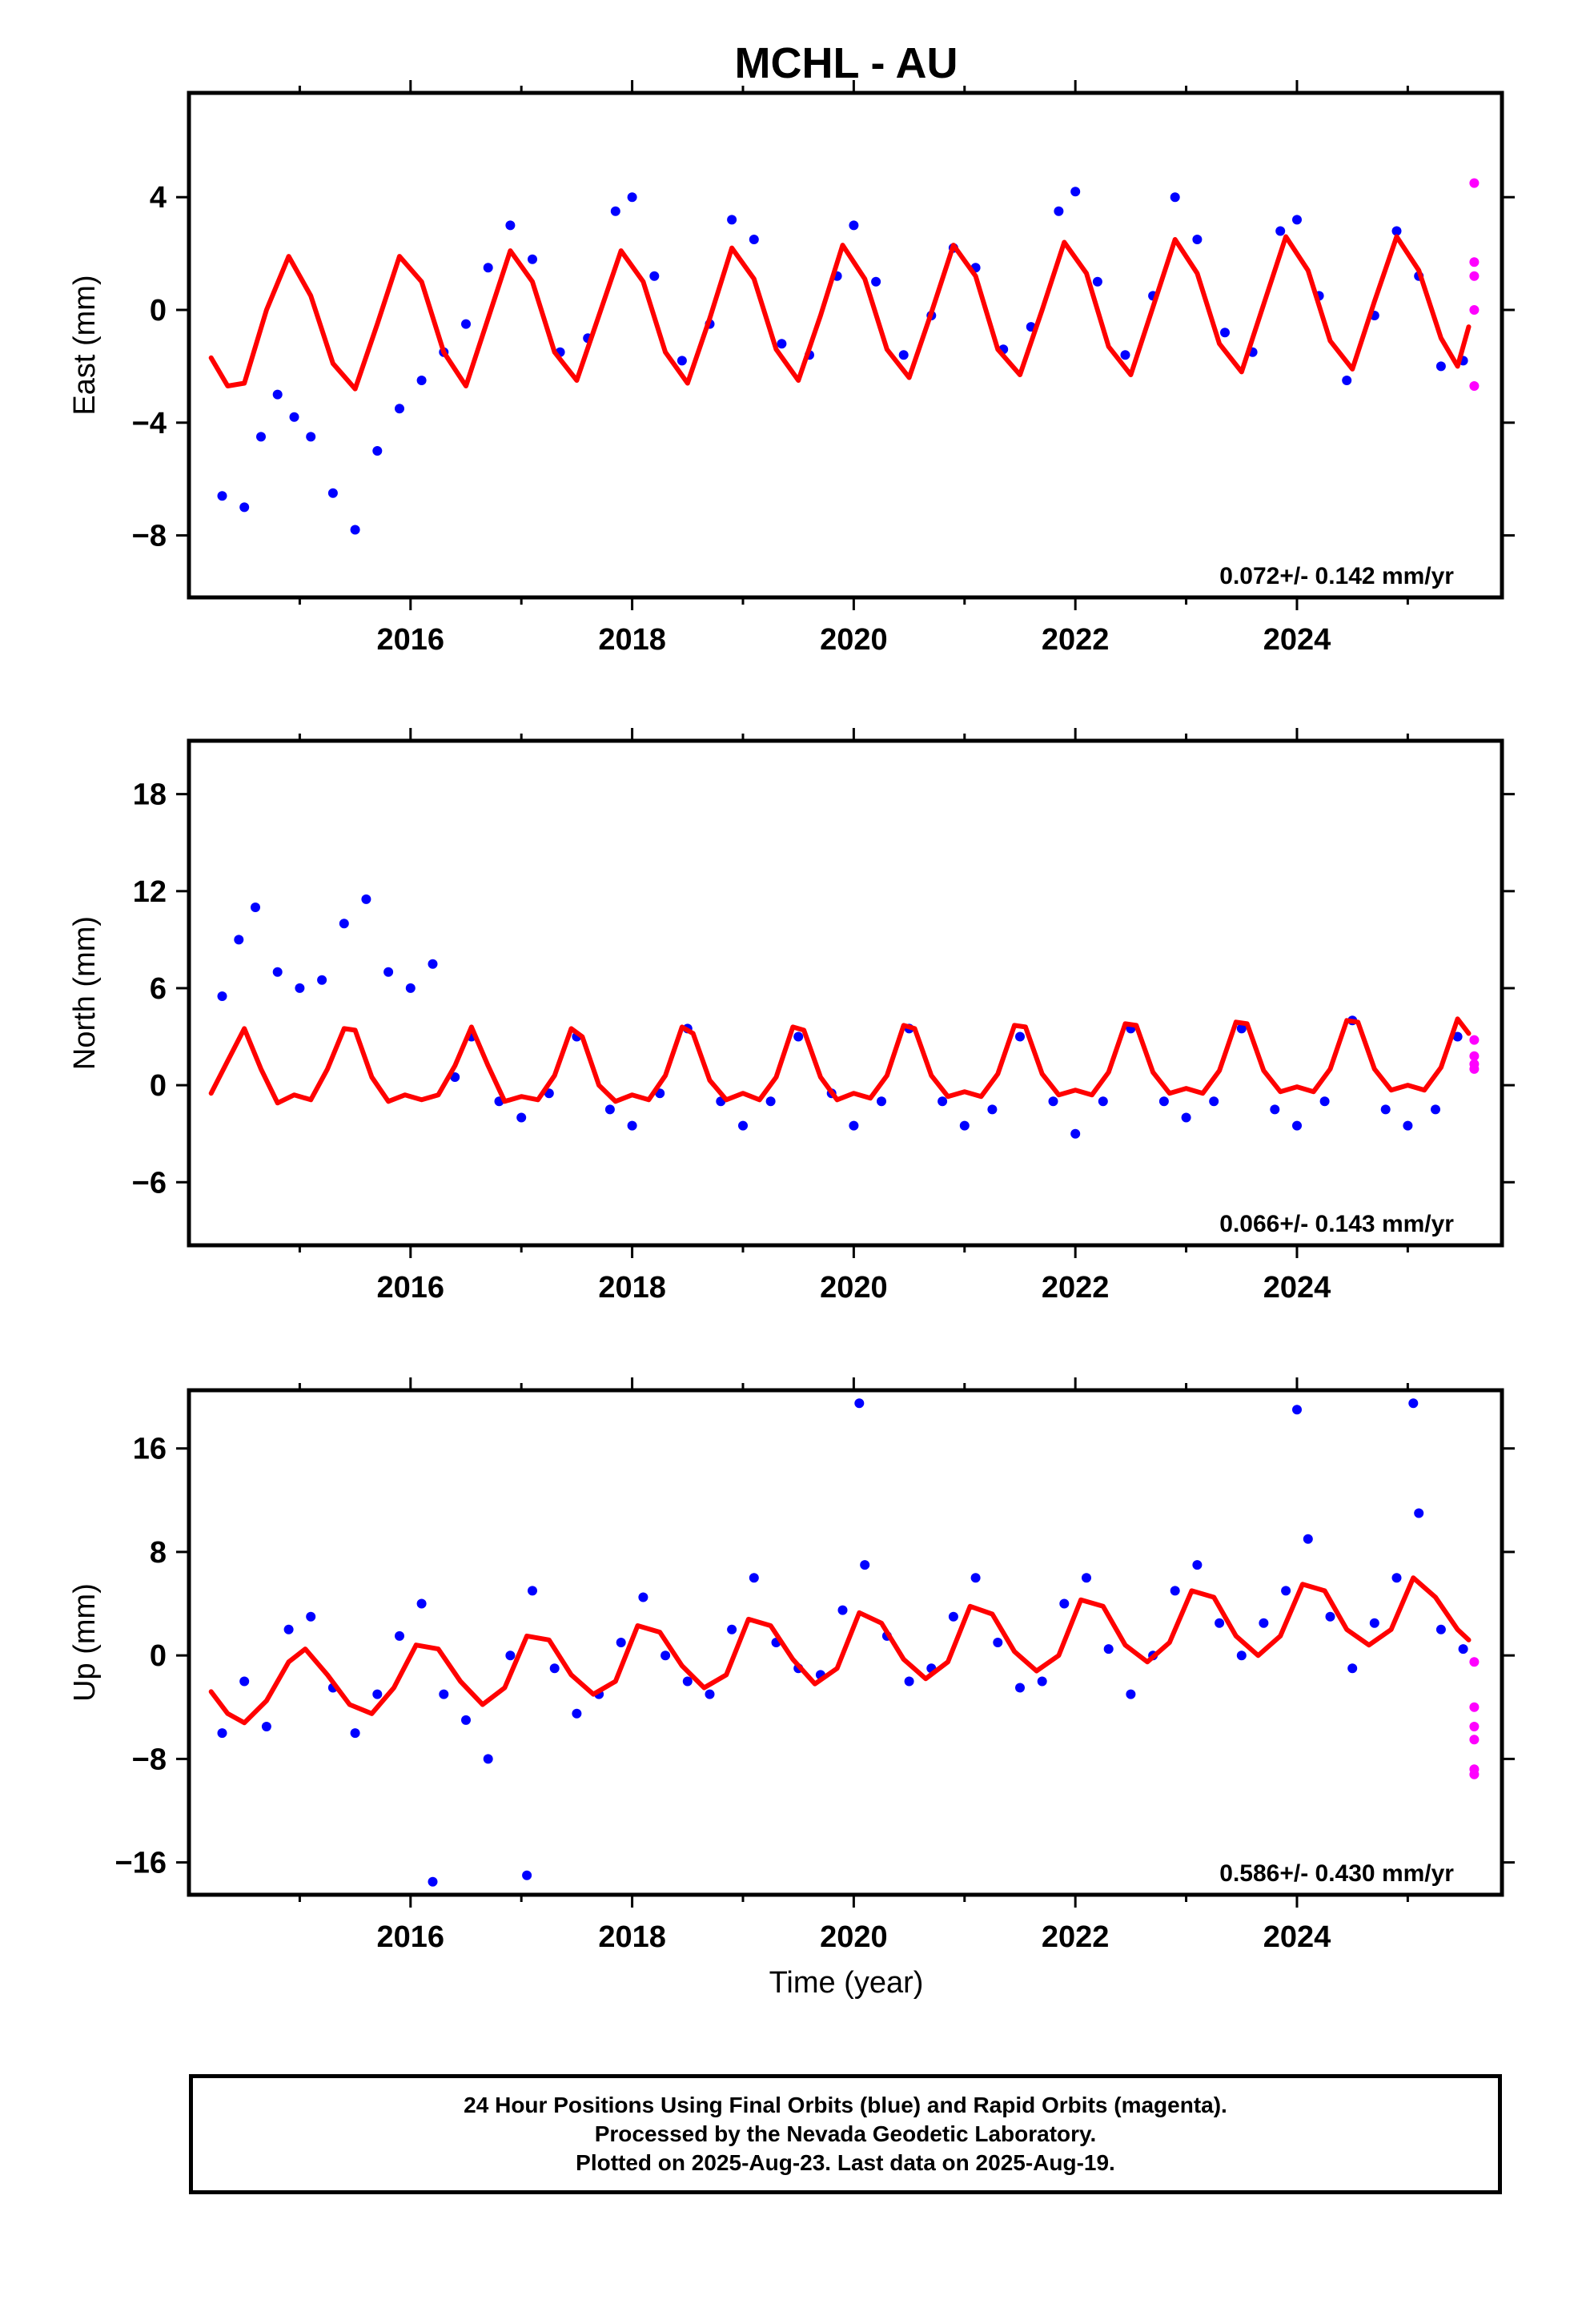  Describe the element at coordinates (1336, 1873) in the screenshot. I see `velocity-rate-label: 0.586+/- 0.430 mm/yr` at that location.